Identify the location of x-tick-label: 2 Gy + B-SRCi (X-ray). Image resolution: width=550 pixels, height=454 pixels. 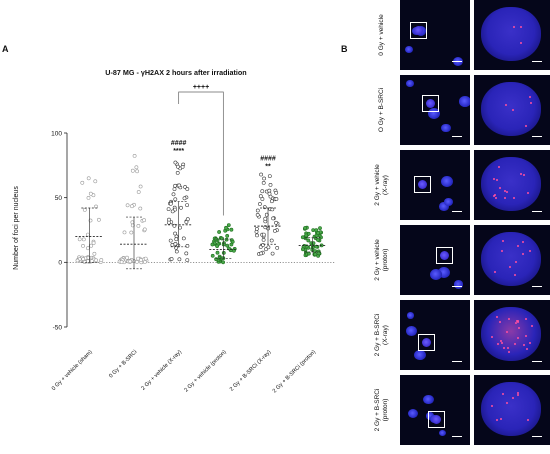
(251, 371).